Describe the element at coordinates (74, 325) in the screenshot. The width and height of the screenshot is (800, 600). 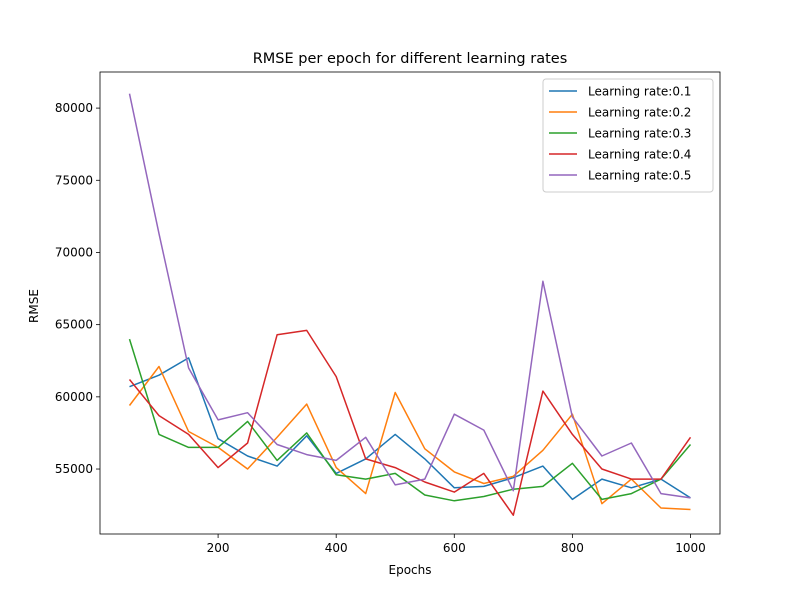
I see `y-tick-label: 65000` at that location.